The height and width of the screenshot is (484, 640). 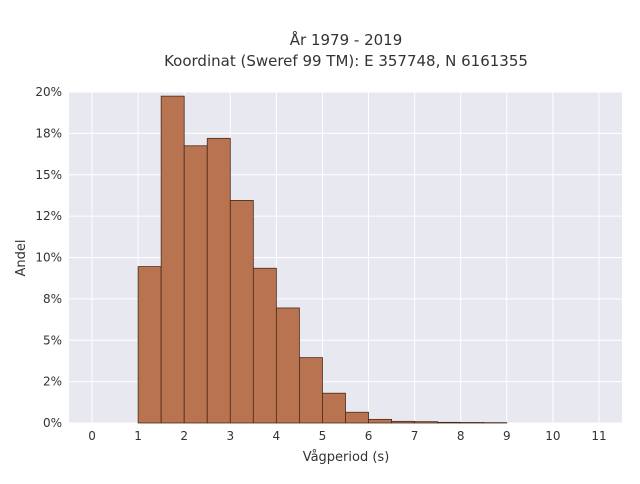 What do you see at coordinates (230, 436) in the screenshot?
I see `x-tick-label: 3` at bounding box center [230, 436].